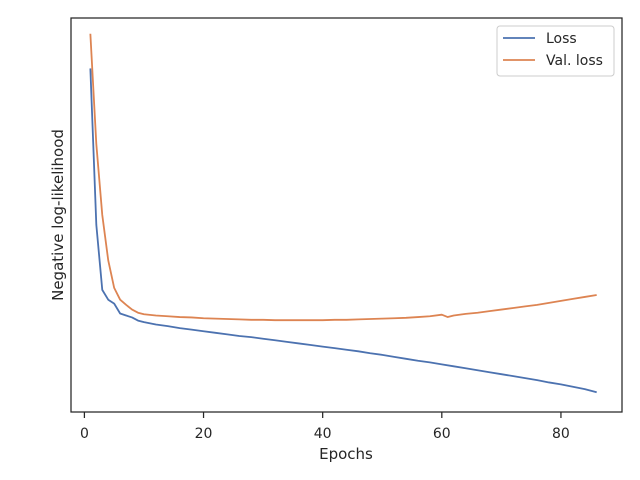 Image resolution: width=640 pixels, height=480 pixels. Describe the element at coordinates (58, 215) in the screenshot. I see `y-axis-label: Negative log-likelihood` at that location.